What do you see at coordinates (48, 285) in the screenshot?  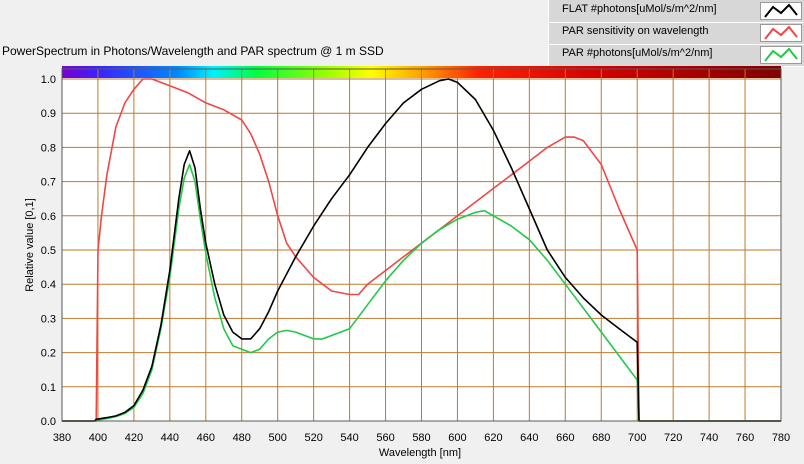 I see `y-tick-label: 0.4` at bounding box center [48, 285].